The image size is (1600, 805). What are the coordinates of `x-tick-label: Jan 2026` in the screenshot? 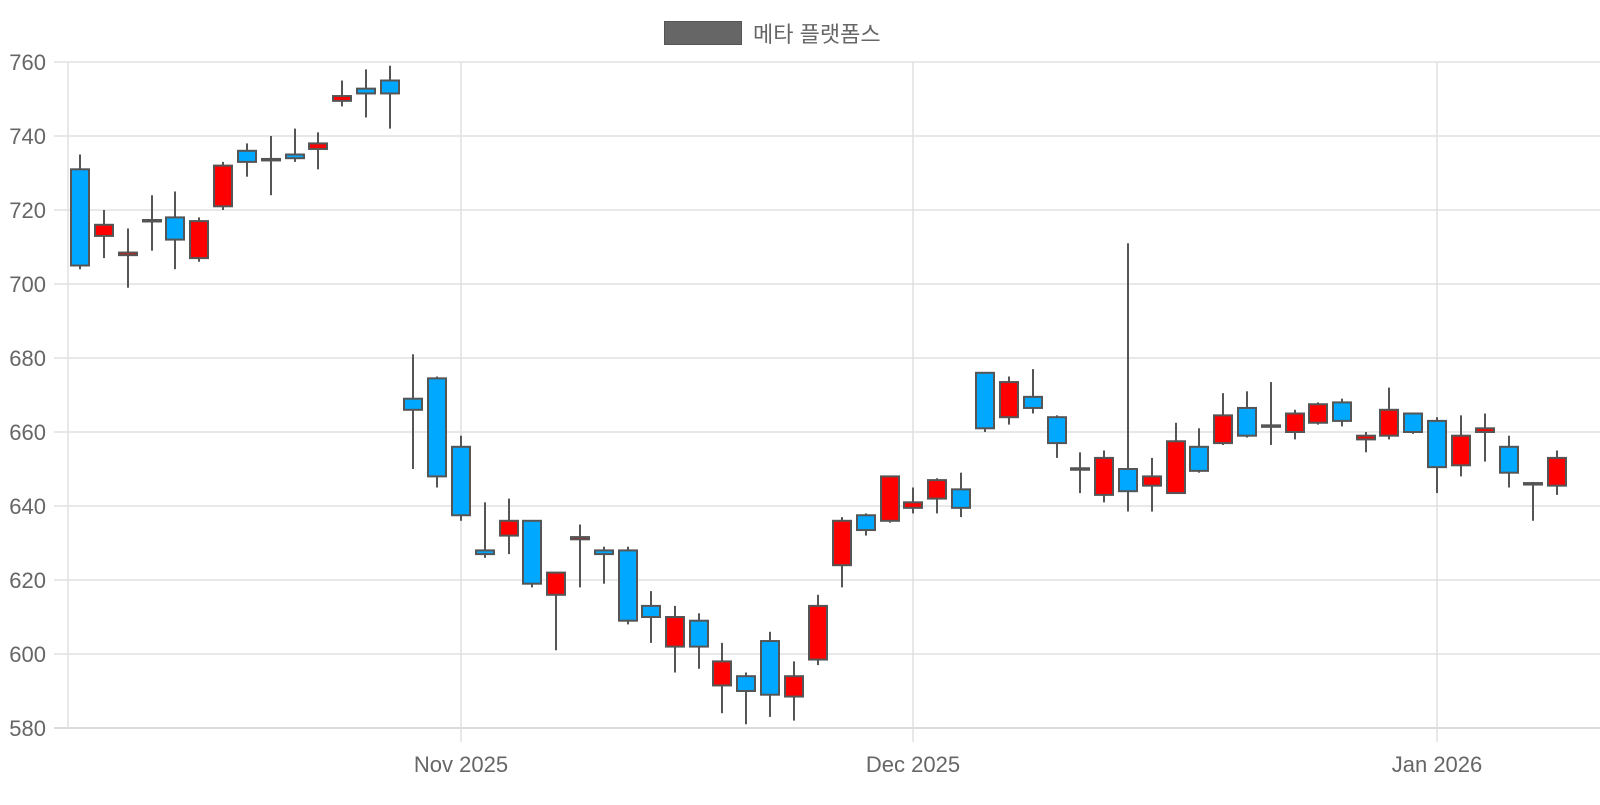 It's located at (1437, 764).